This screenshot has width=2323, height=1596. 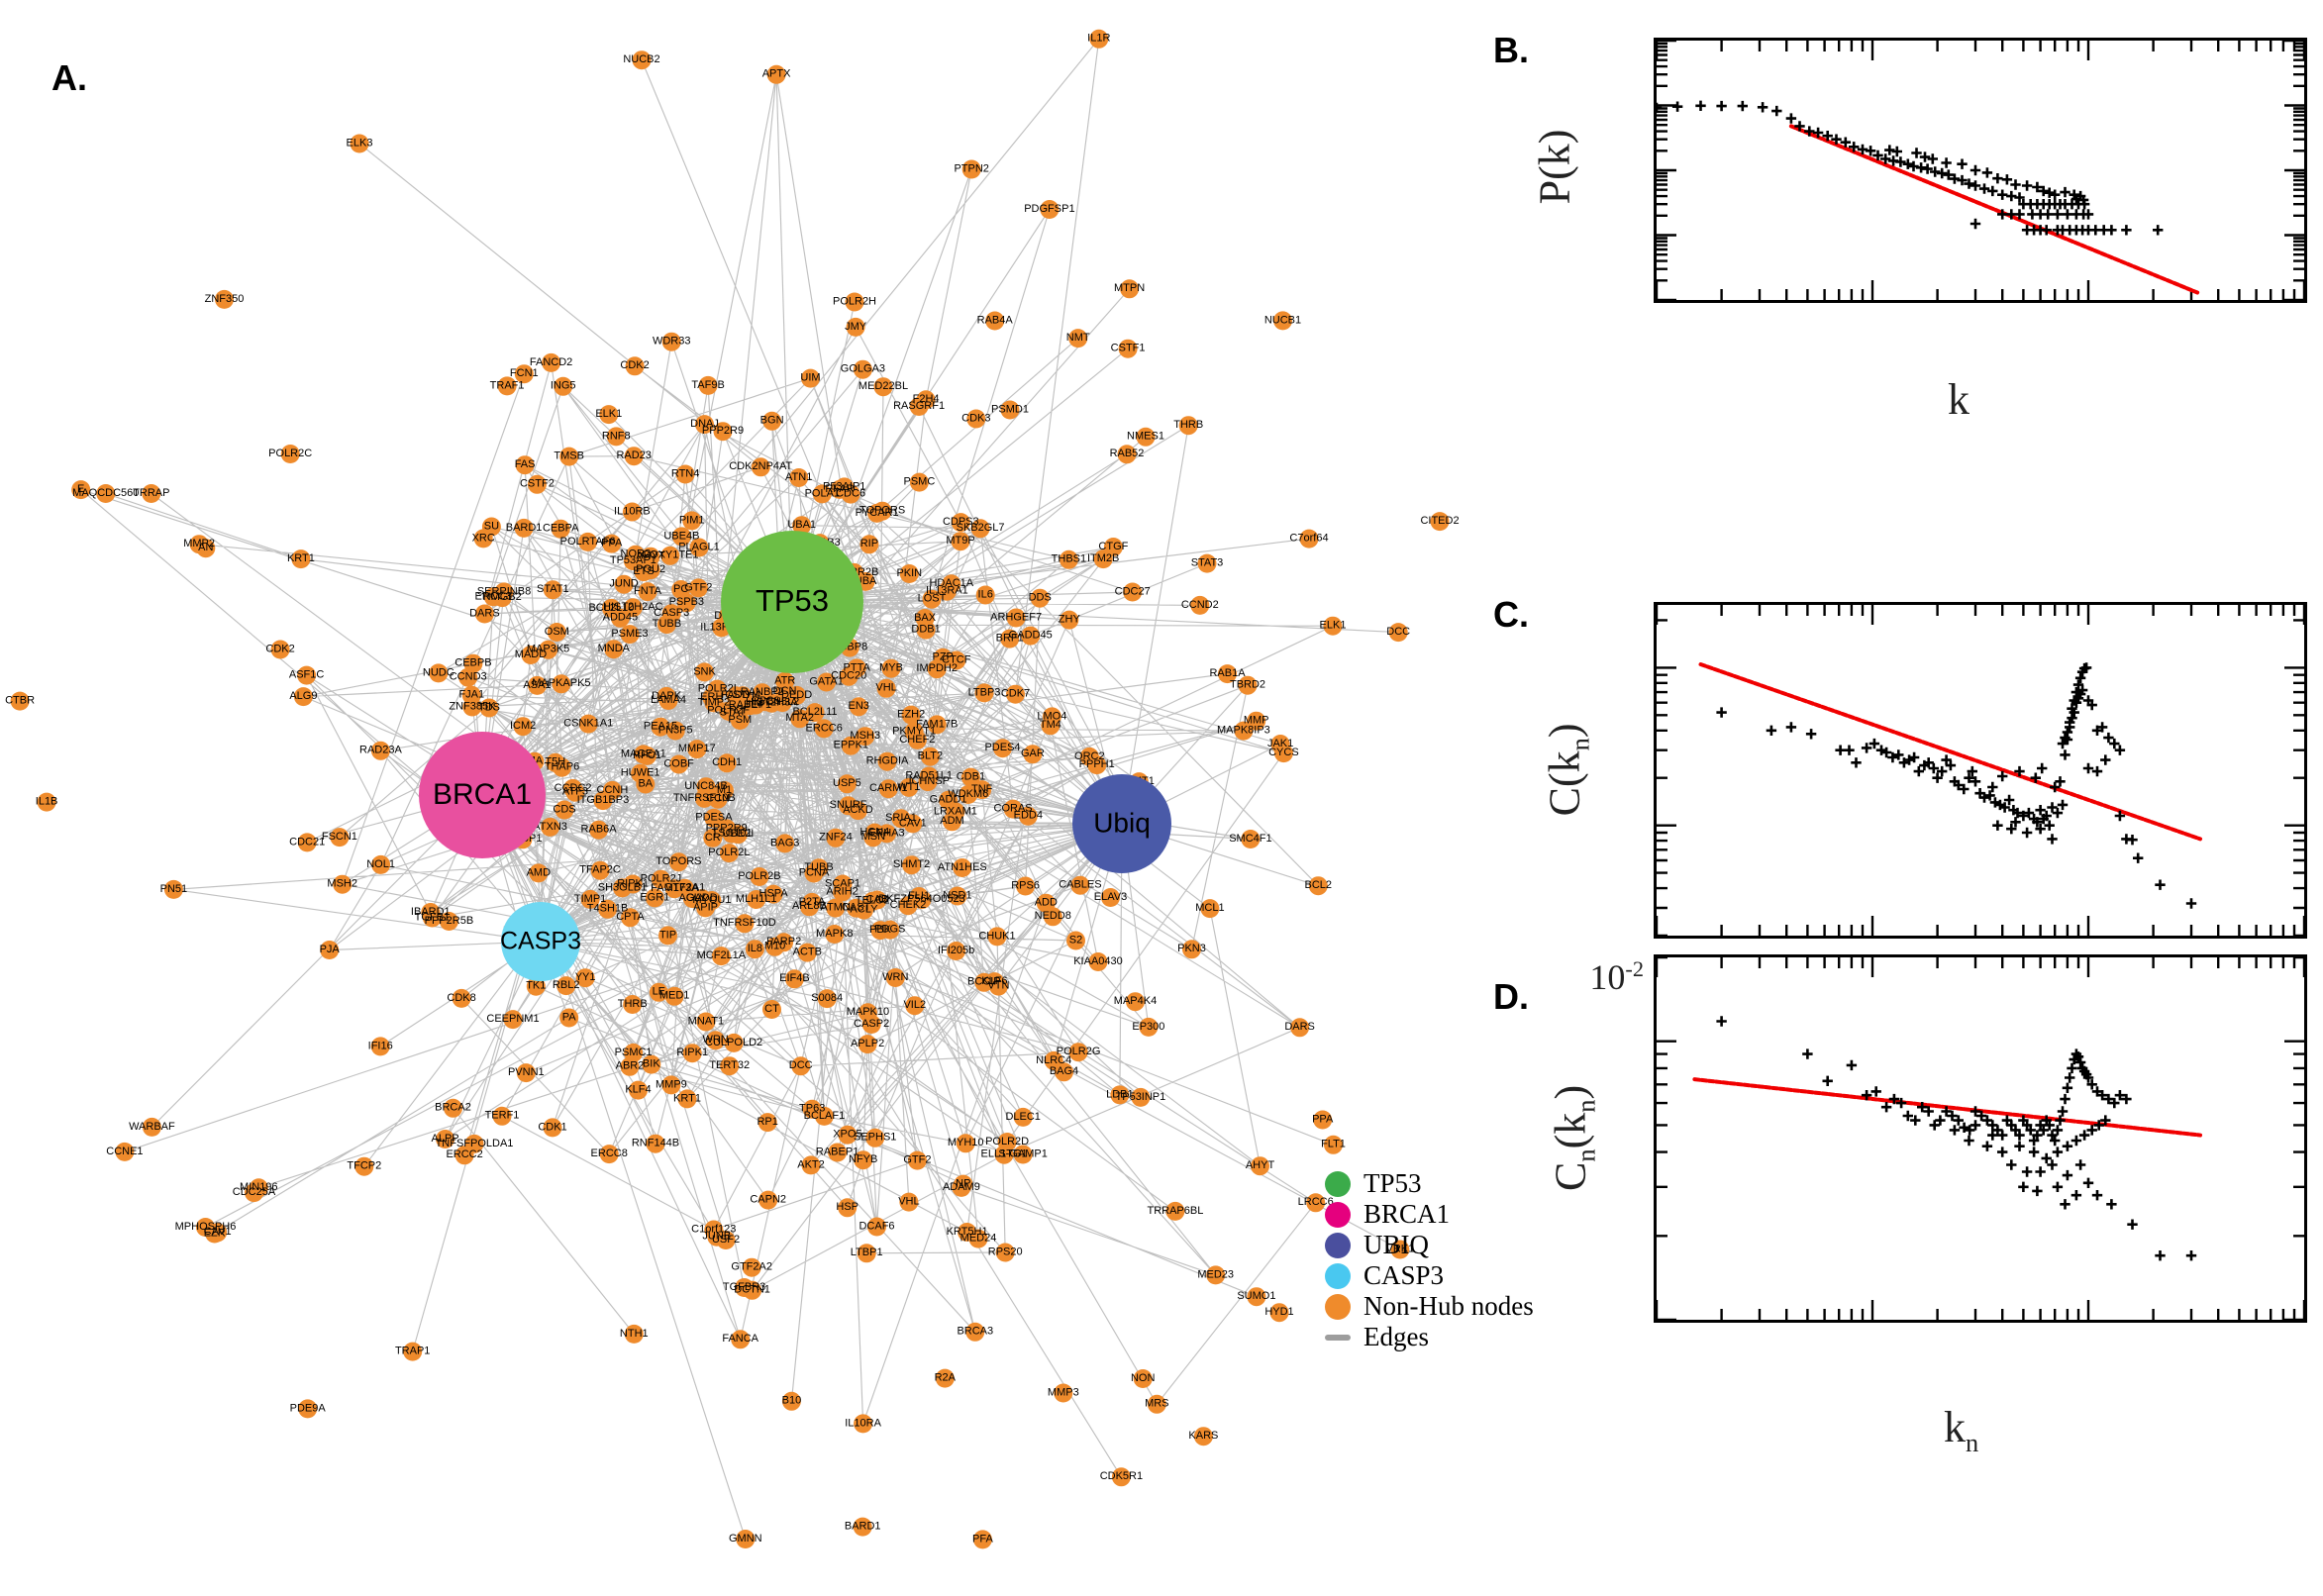 I want to click on svg-text: MED23, so click(x=1215, y=1274).